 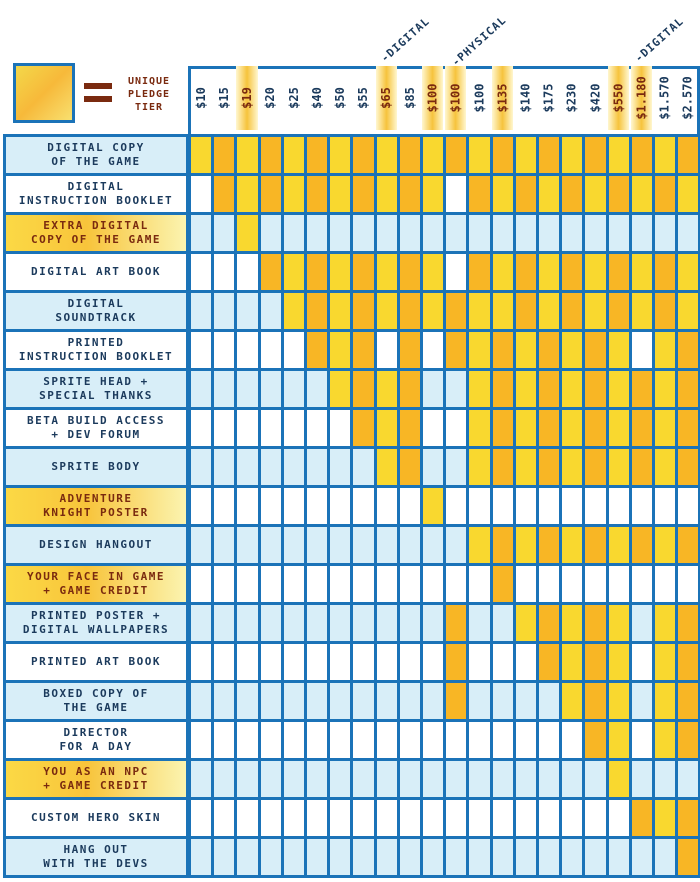 I want to click on reward-label-text: EXTRA DIGITAL COPY OF THE GAME, so click(x=96, y=233).